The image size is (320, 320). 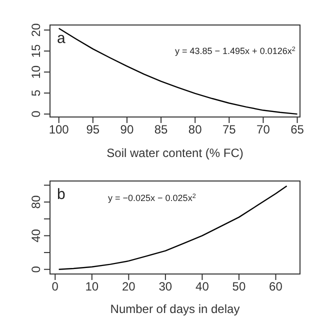 What do you see at coordinates (276, 287) in the screenshot?
I see `x-tick-label: 60` at bounding box center [276, 287].